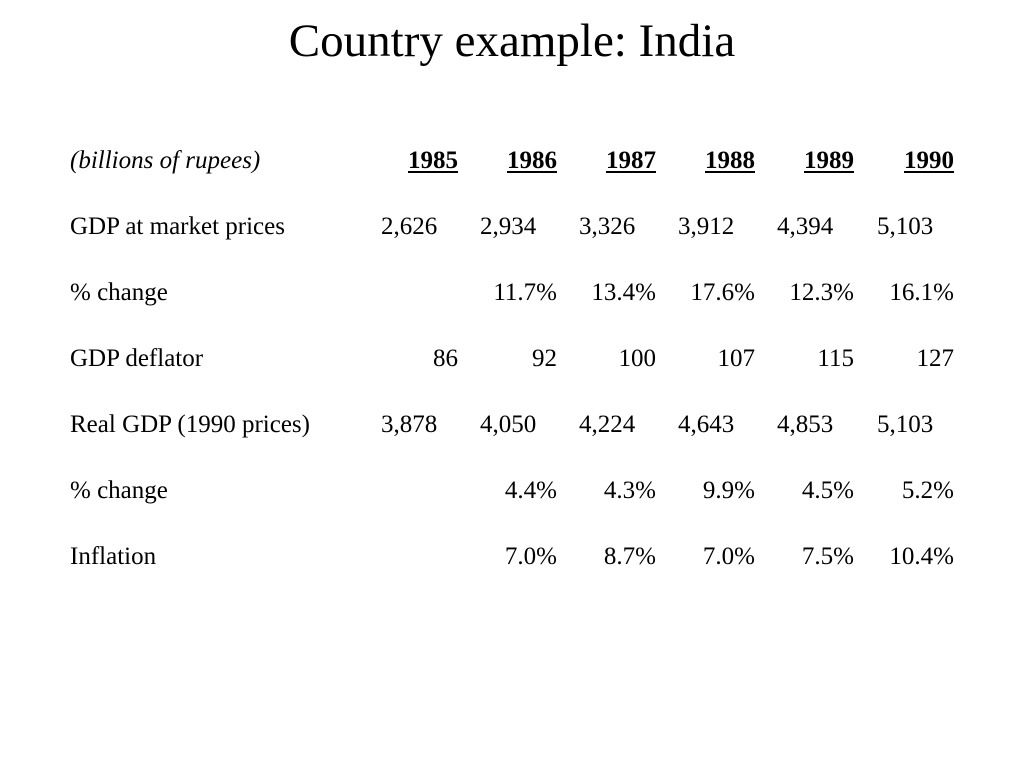 This screenshot has height=768, width=1024. Describe the element at coordinates (921, 556) in the screenshot. I see `table-cell: 10.4%` at that location.